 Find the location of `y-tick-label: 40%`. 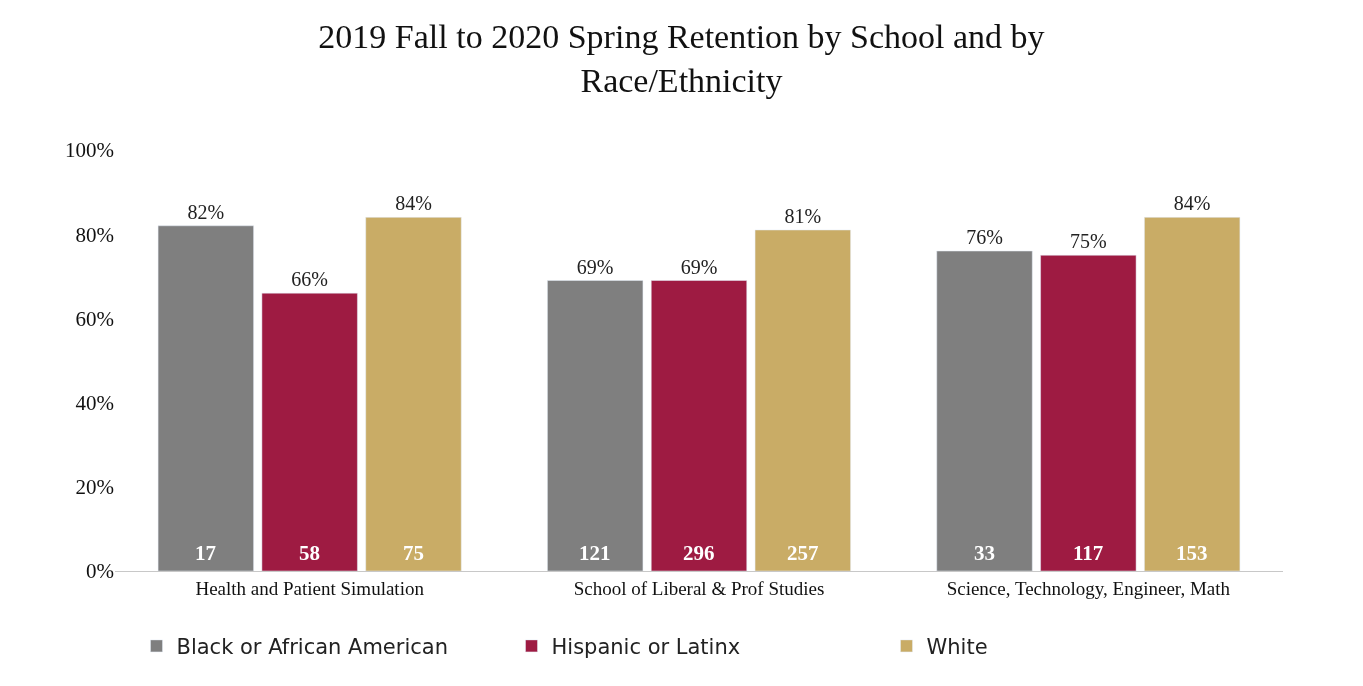

y-tick-label: 40% is located at coordinates (94, 402).